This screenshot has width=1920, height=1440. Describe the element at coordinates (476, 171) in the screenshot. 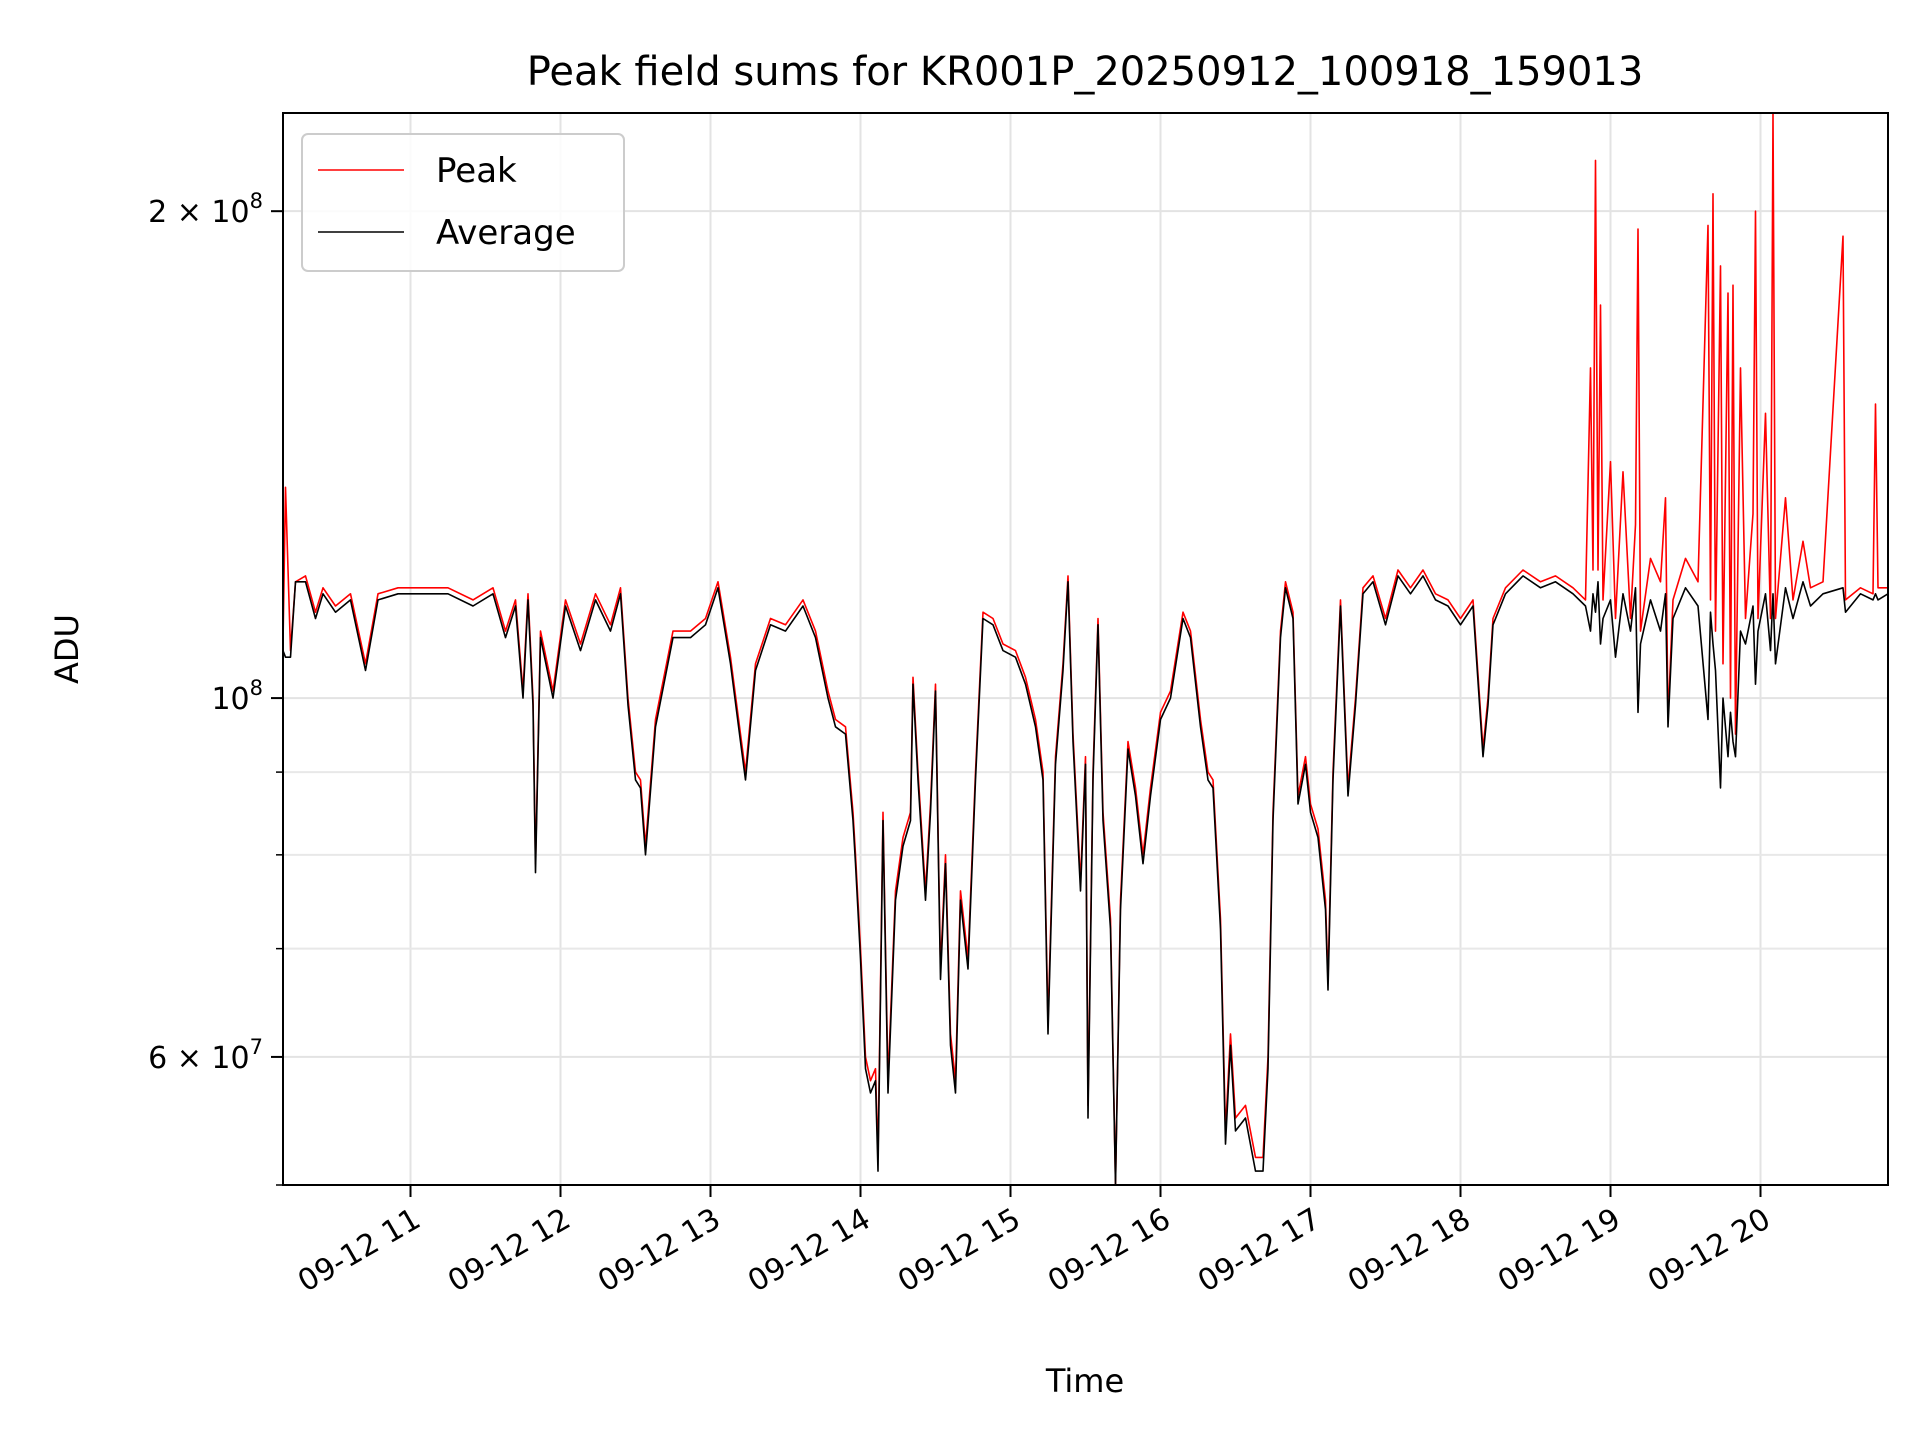

I see `legend-label-peak: Peak` at that location.